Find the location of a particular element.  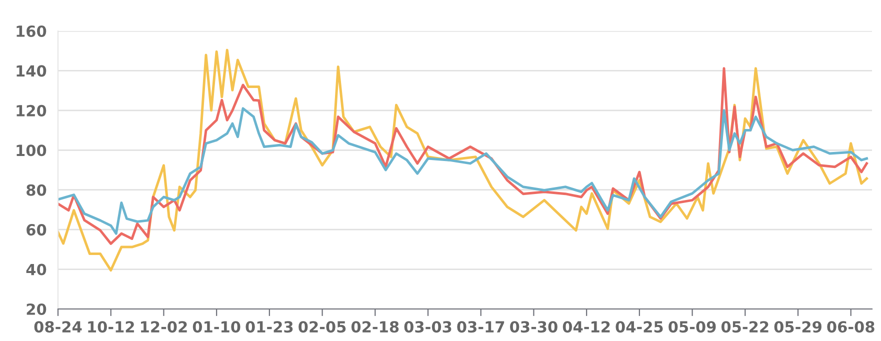

x-tick-label: 01-23 is located at coordinates (269, 327).